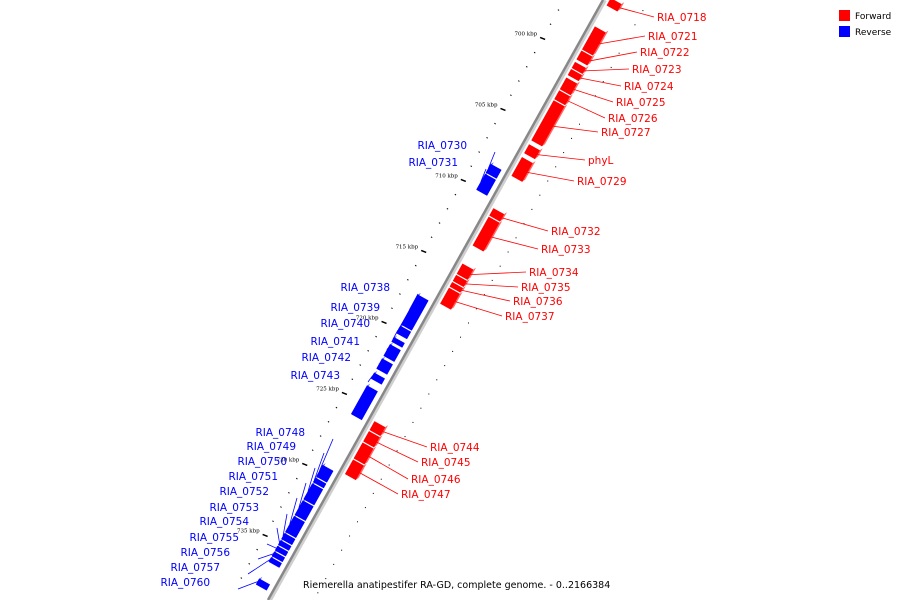  Describe the element at coordinates (214, 538) in the screenshot. I see `reverse-gene-label: RIA_0755` at that location.